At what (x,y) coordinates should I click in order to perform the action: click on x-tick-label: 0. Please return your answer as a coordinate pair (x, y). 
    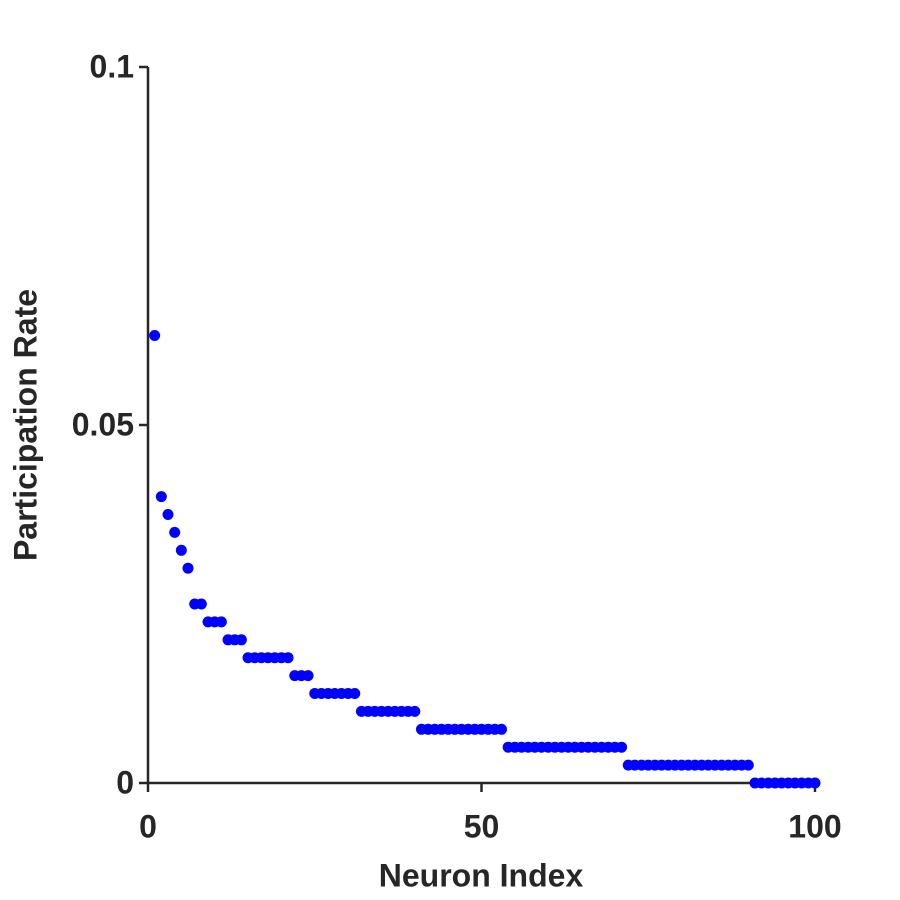
    Looking at the image, I should click on (148, 826).